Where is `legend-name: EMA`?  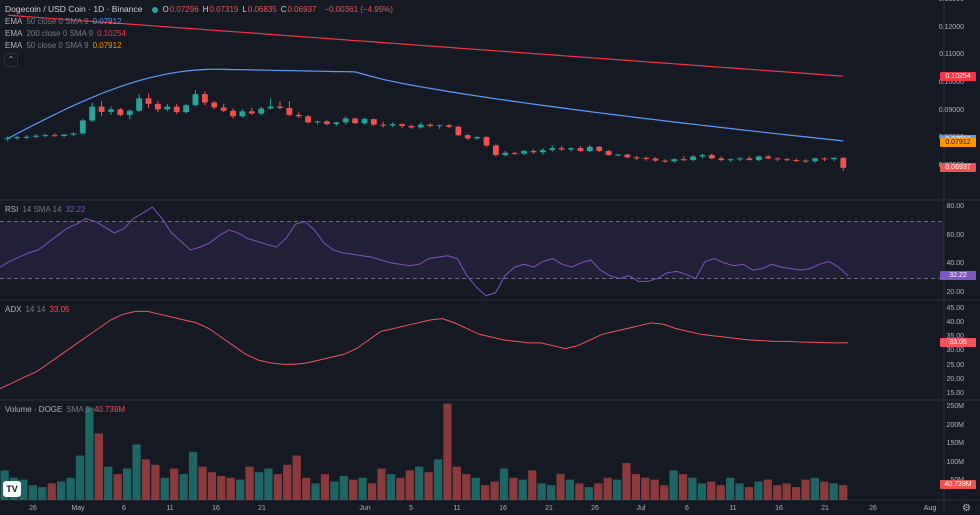
legend-name: EMA is located at coordinates (14, 33).